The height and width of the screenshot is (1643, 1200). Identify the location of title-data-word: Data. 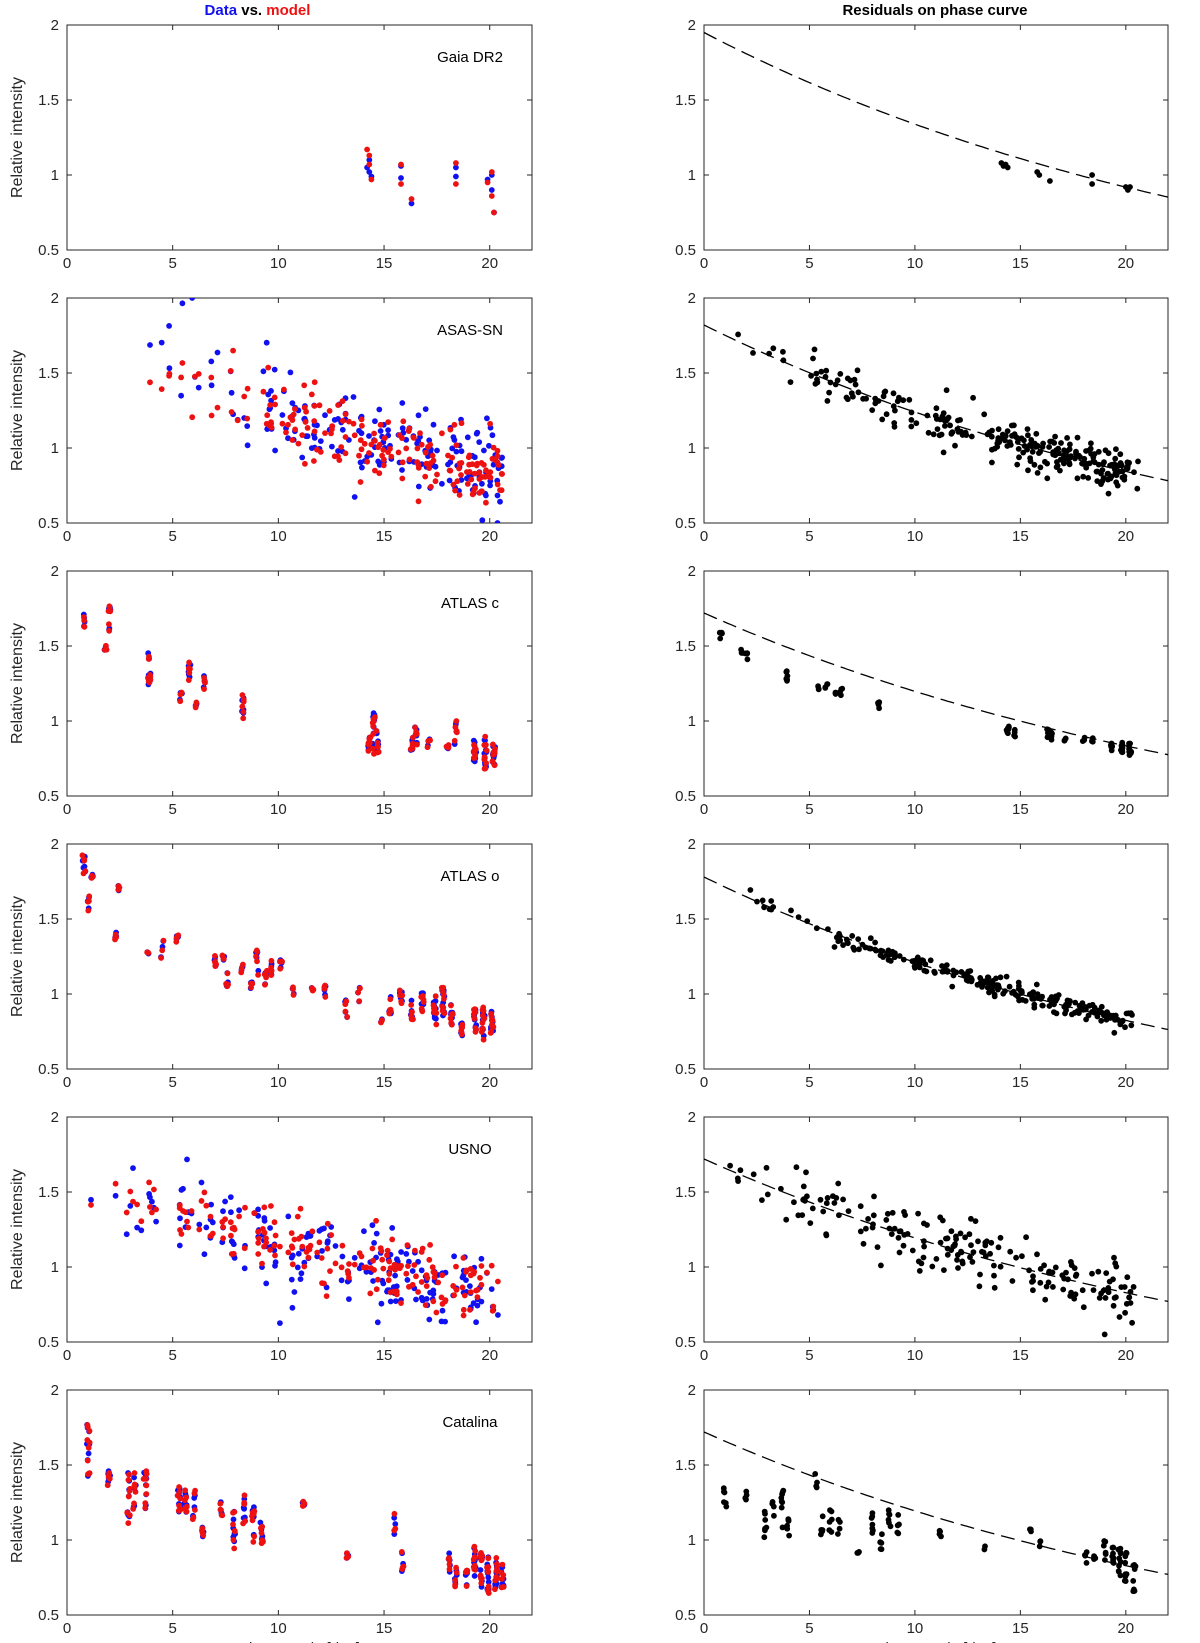
(221, 10).